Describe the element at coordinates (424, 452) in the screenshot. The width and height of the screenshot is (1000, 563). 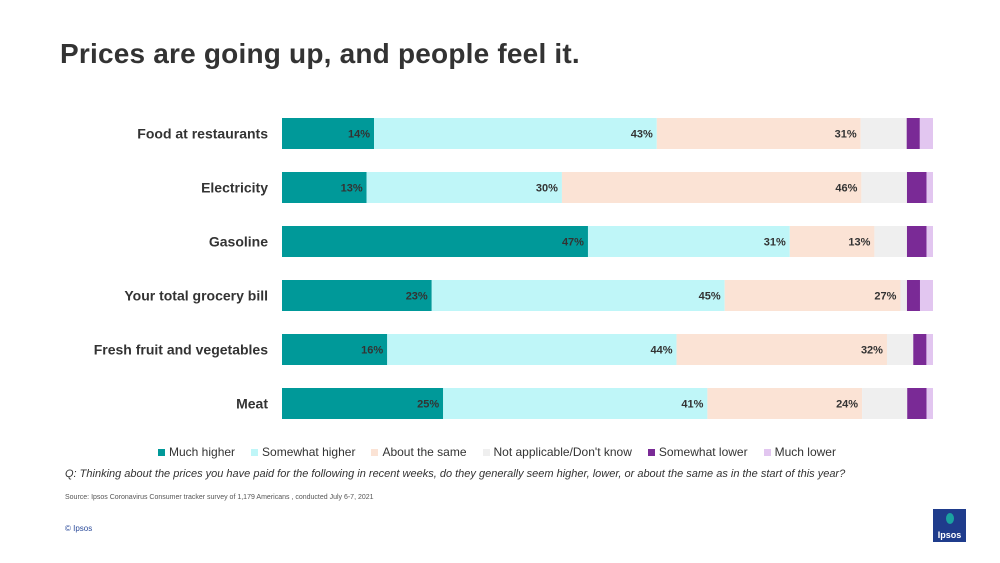
I see `legend-label: About the same` at that location.